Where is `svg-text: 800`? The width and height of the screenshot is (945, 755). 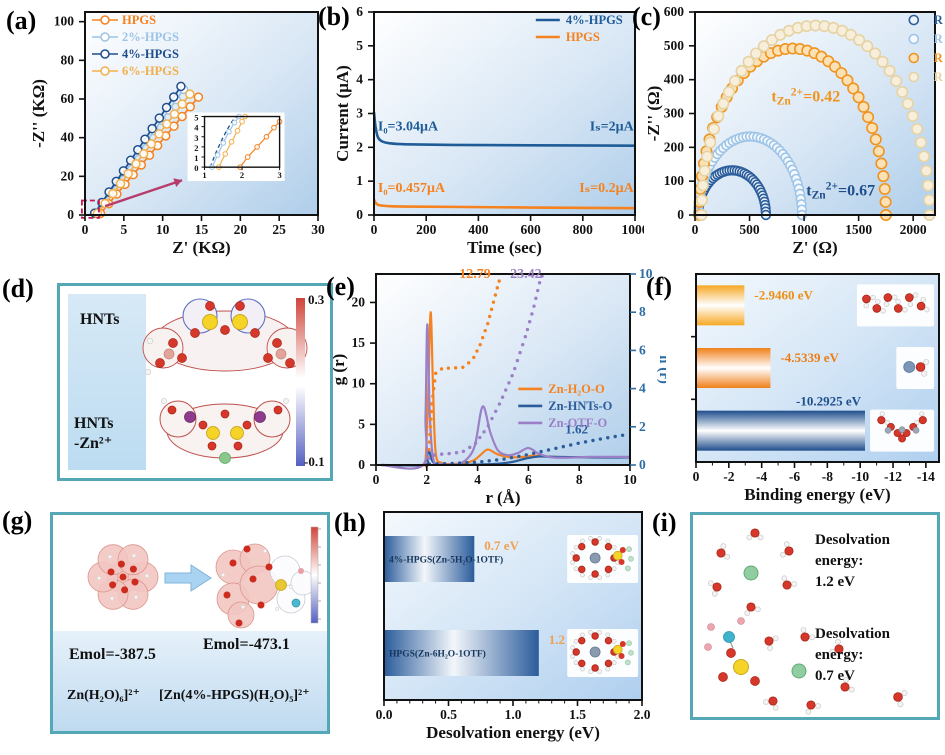
svg-text: 800 is located at coordinates (583, 229).